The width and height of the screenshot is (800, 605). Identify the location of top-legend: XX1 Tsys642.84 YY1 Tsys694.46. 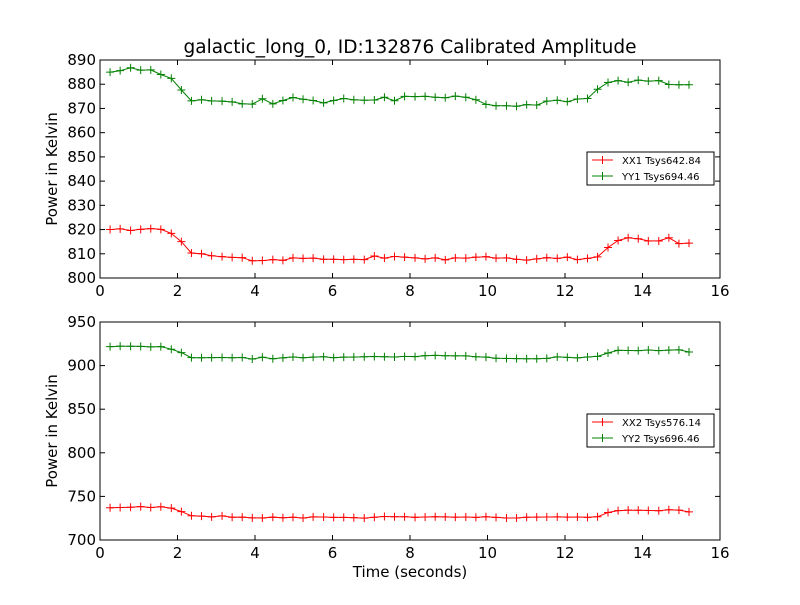
(650, 168).